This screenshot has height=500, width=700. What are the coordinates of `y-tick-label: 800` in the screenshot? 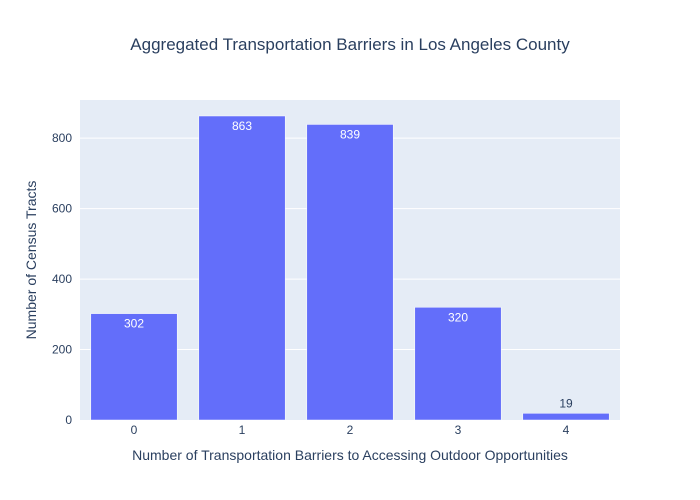 It's located at (62, 138).